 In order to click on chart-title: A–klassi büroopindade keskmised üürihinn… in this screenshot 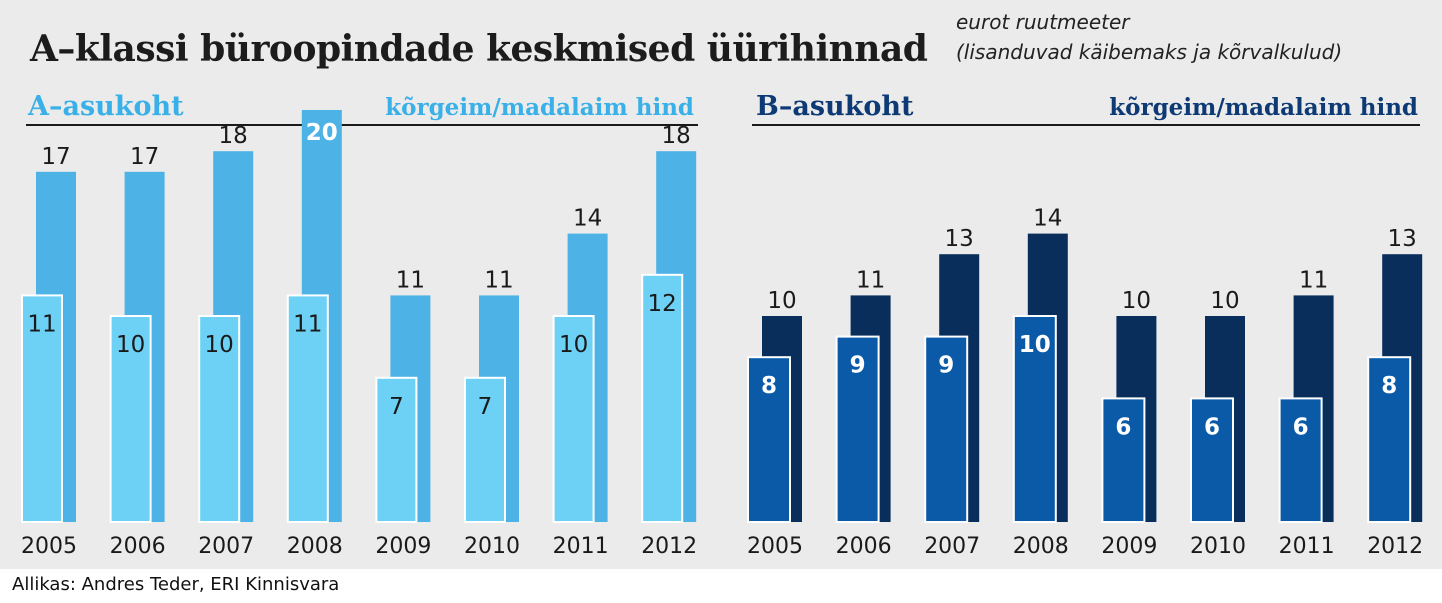, I will do `click(479, 49)`.